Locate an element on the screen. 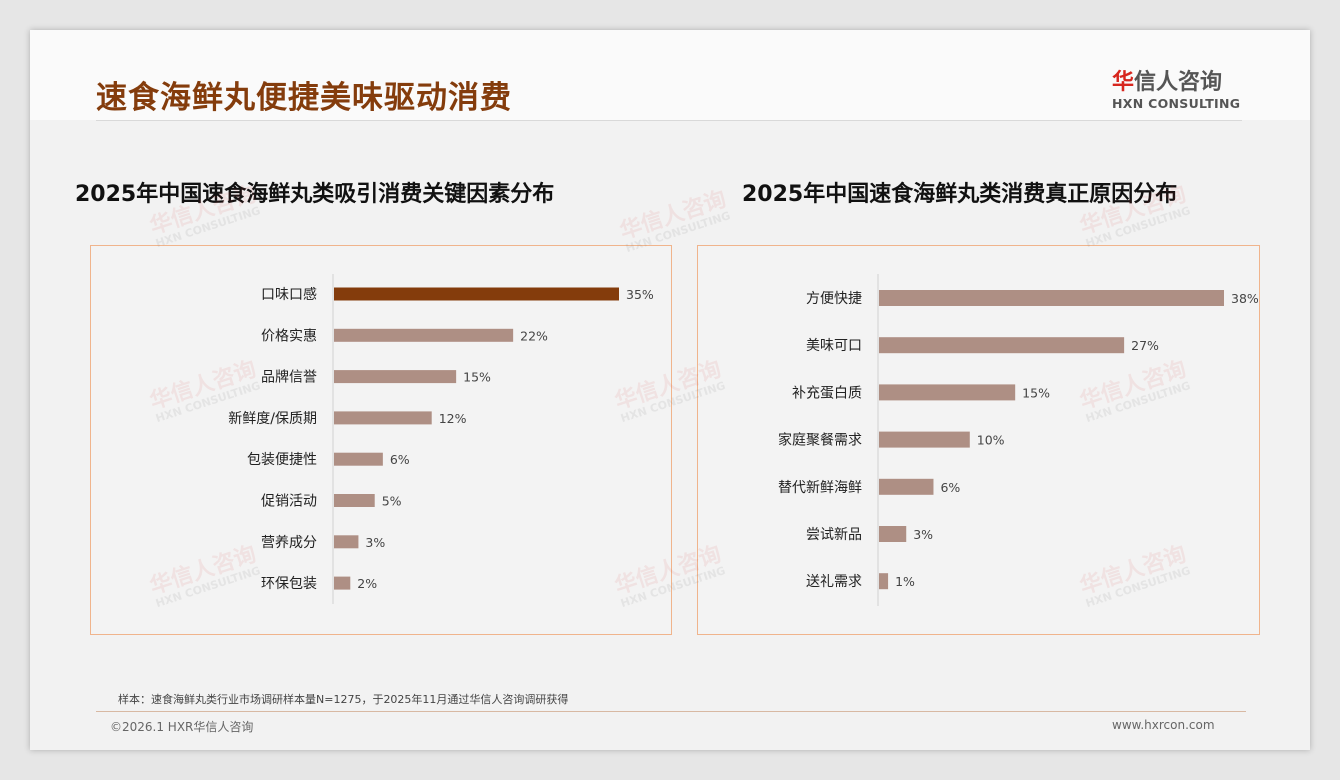 This screenshot has width=1340, height=780. title-divider is located at coordinates (669, 120).